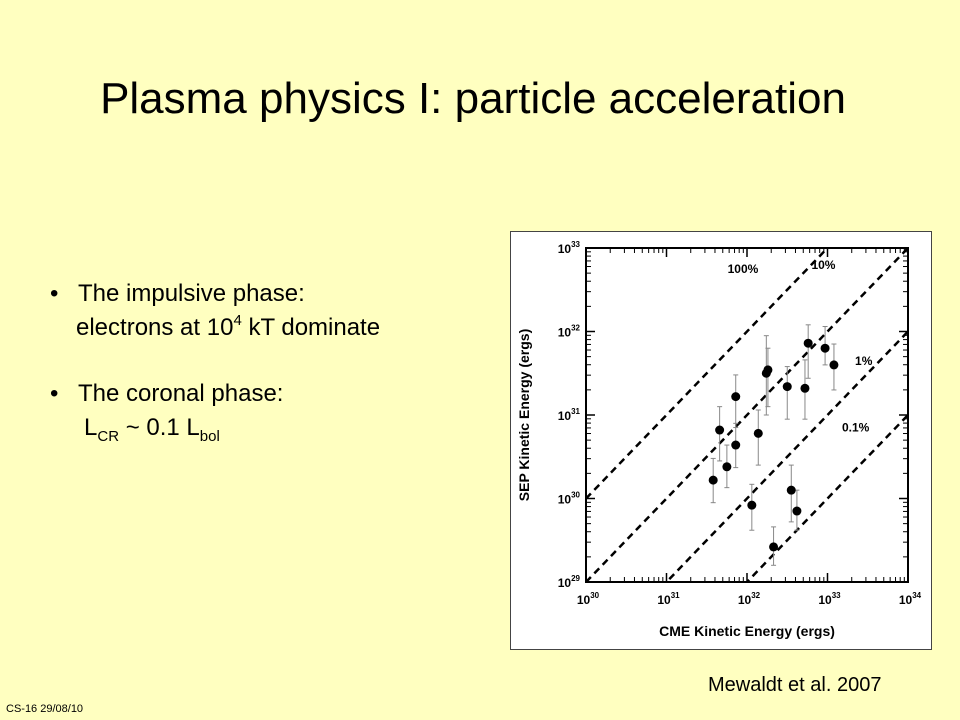  What do you see at coordinates (569, 415) in the screenshot?
I see `y-tick-label: 1031` at bounding box center [569, 415].